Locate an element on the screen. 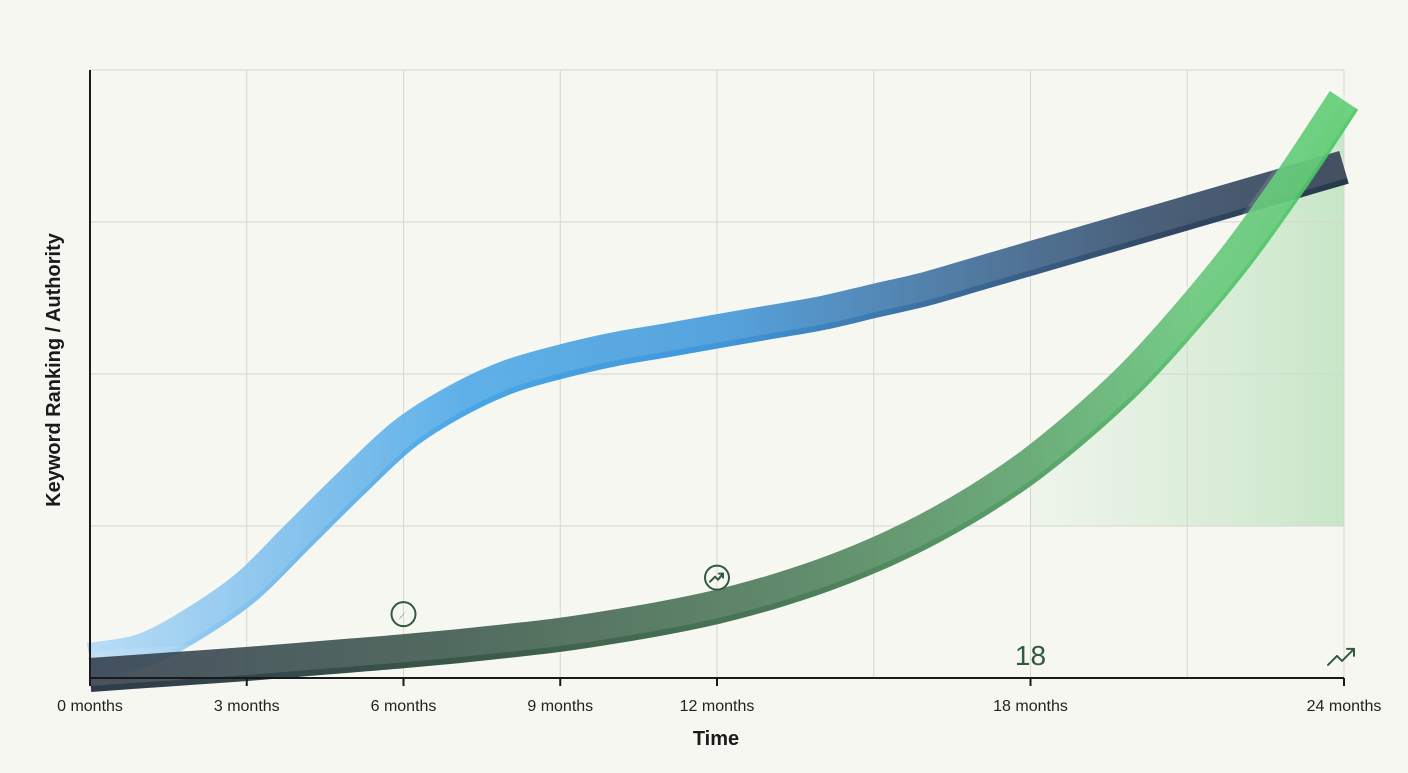 The height and width of the screenshot is (773, 1408). x-axis-title: Time is located at coordinates (716, 739).